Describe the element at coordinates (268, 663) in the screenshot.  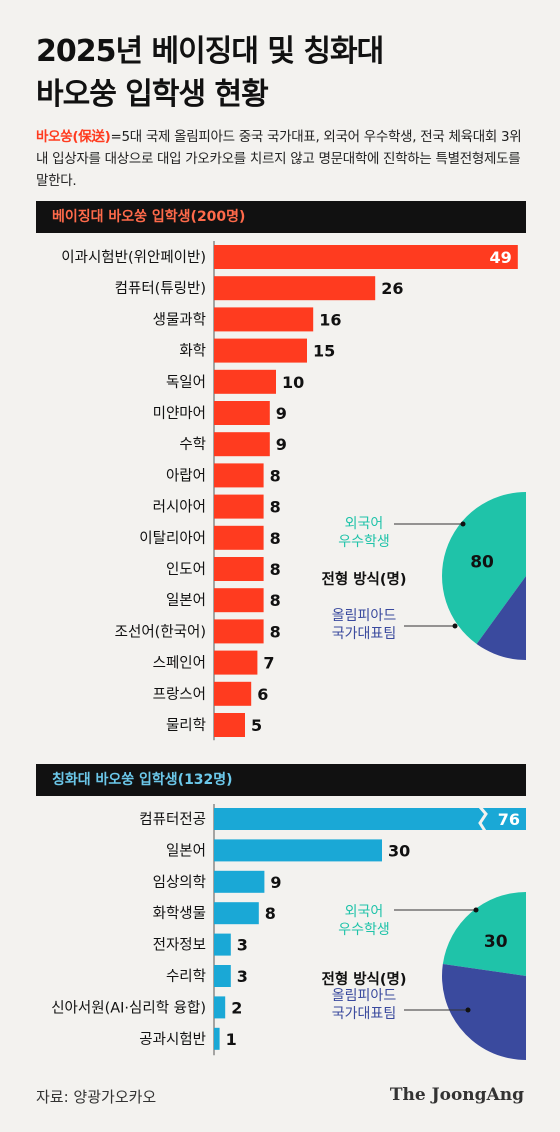
I see `pku-value-label: 7` at that location.